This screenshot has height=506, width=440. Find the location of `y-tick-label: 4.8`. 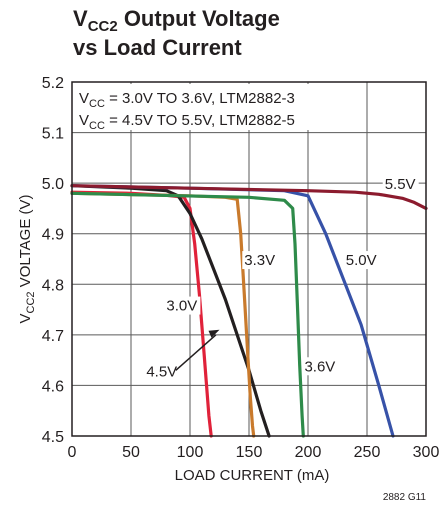

y-tick-label: 4.8 is located at coordinates (53, 285).